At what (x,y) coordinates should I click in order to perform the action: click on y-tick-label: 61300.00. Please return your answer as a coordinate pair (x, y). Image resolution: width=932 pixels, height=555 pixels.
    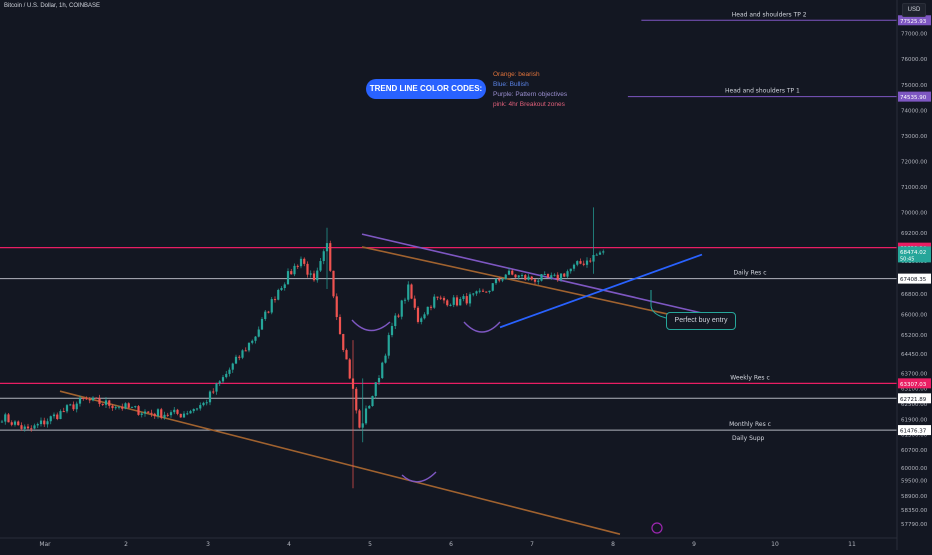
    Looking at the image, I should click on (914, 436).